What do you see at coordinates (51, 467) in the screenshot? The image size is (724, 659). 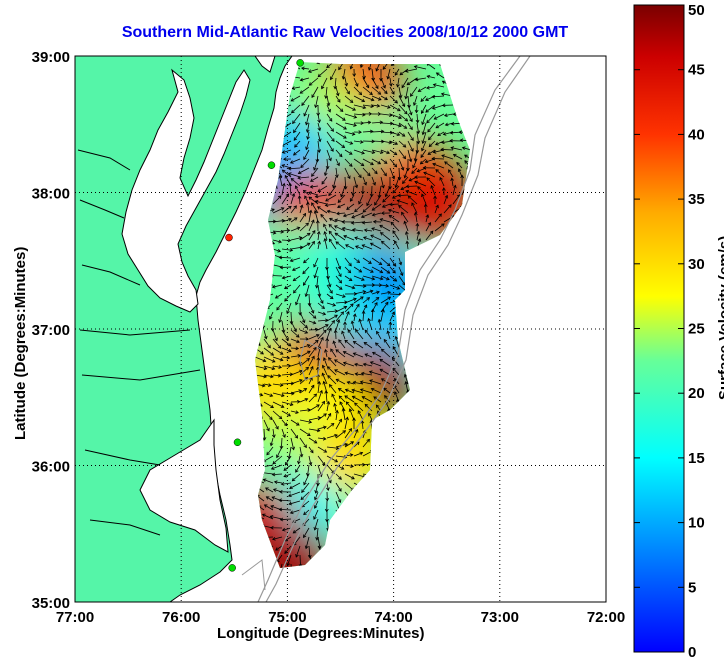 I see `y-tick-label: 36:00` at bounding box center [51, 467].